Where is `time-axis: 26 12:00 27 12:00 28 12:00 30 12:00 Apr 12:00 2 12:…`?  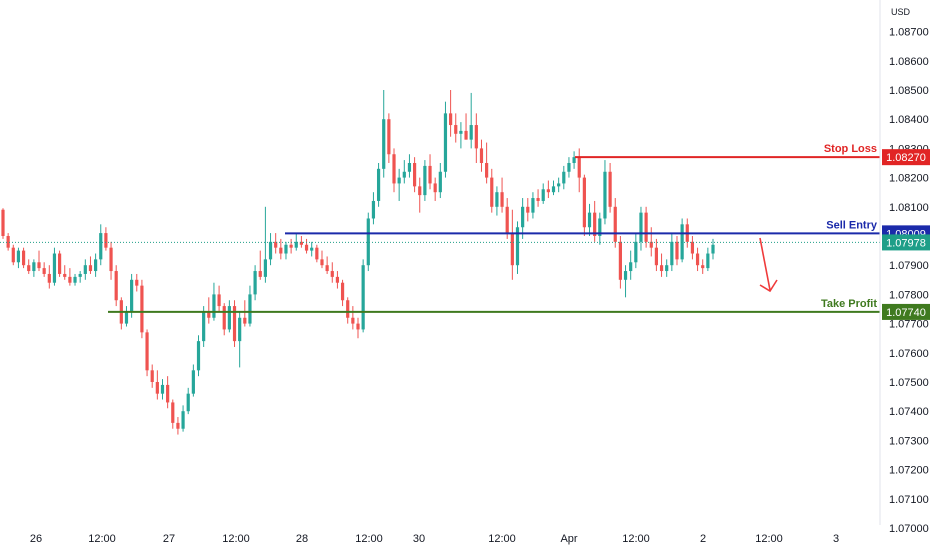 time-axis: 26 12:00 27 12:00 28 12:00 30 12:00 Apr 12:00 2 12:… is located at coordinates (434, 539).